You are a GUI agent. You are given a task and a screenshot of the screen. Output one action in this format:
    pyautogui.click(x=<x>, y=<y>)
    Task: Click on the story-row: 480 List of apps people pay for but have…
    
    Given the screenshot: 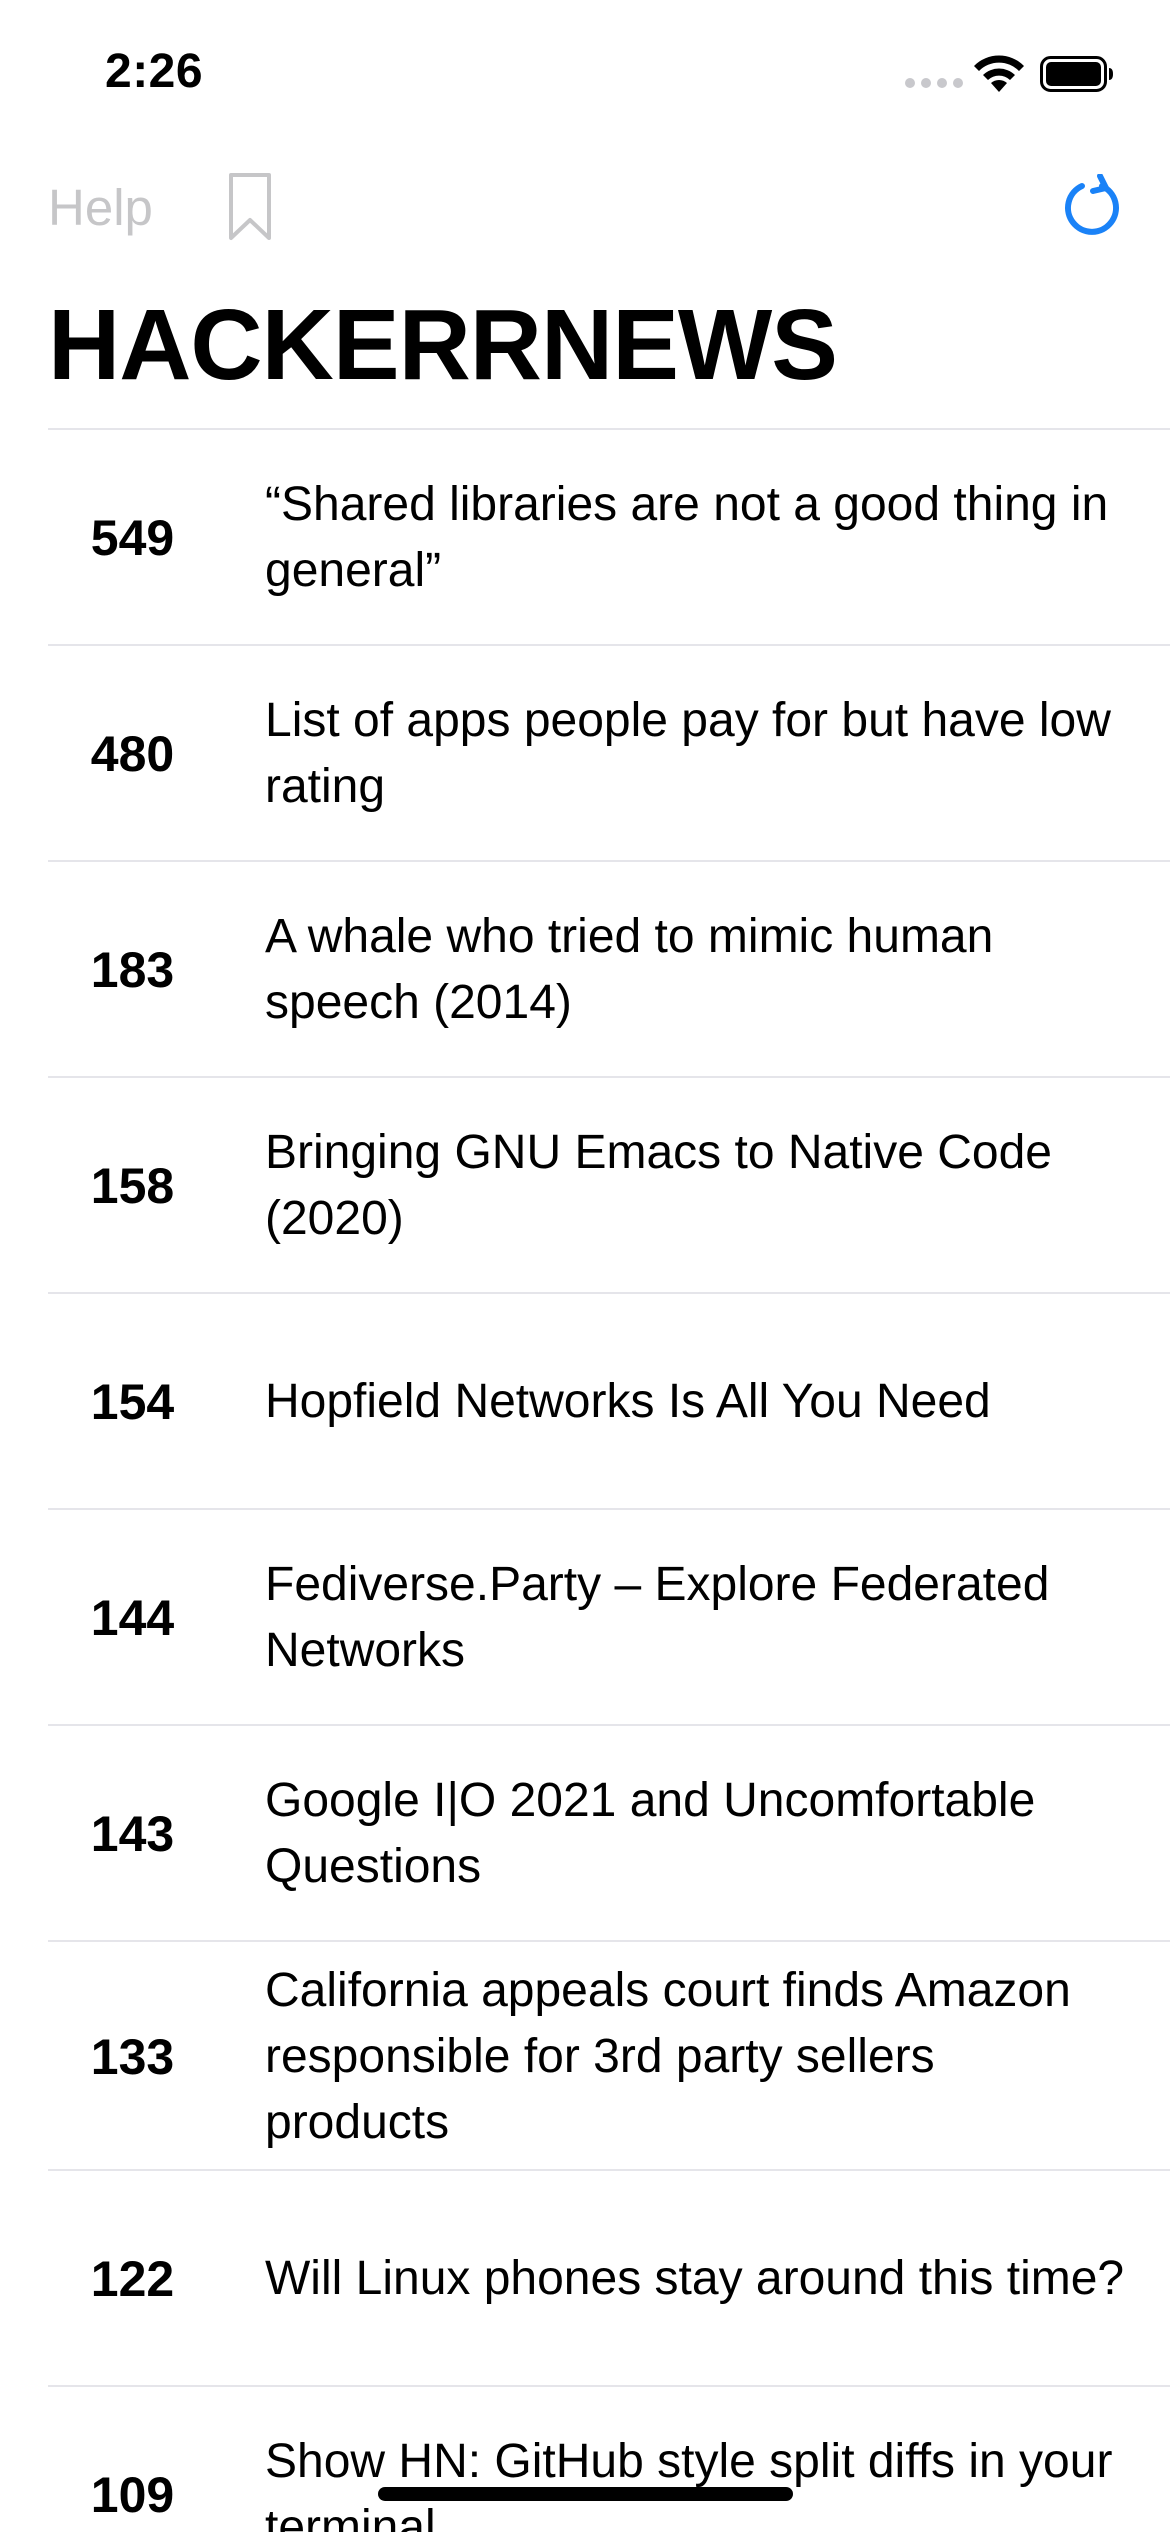 What is the action you would take?
    pyautogui.click(x=585, y=754)
    